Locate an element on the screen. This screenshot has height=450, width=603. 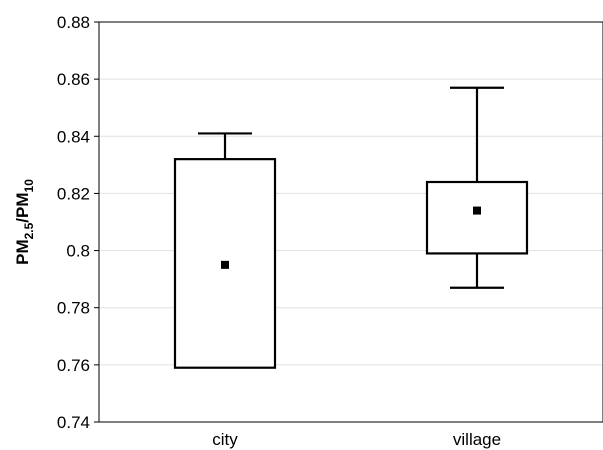
y-tick-label: 0.76 is located at coordinates (73, 365).